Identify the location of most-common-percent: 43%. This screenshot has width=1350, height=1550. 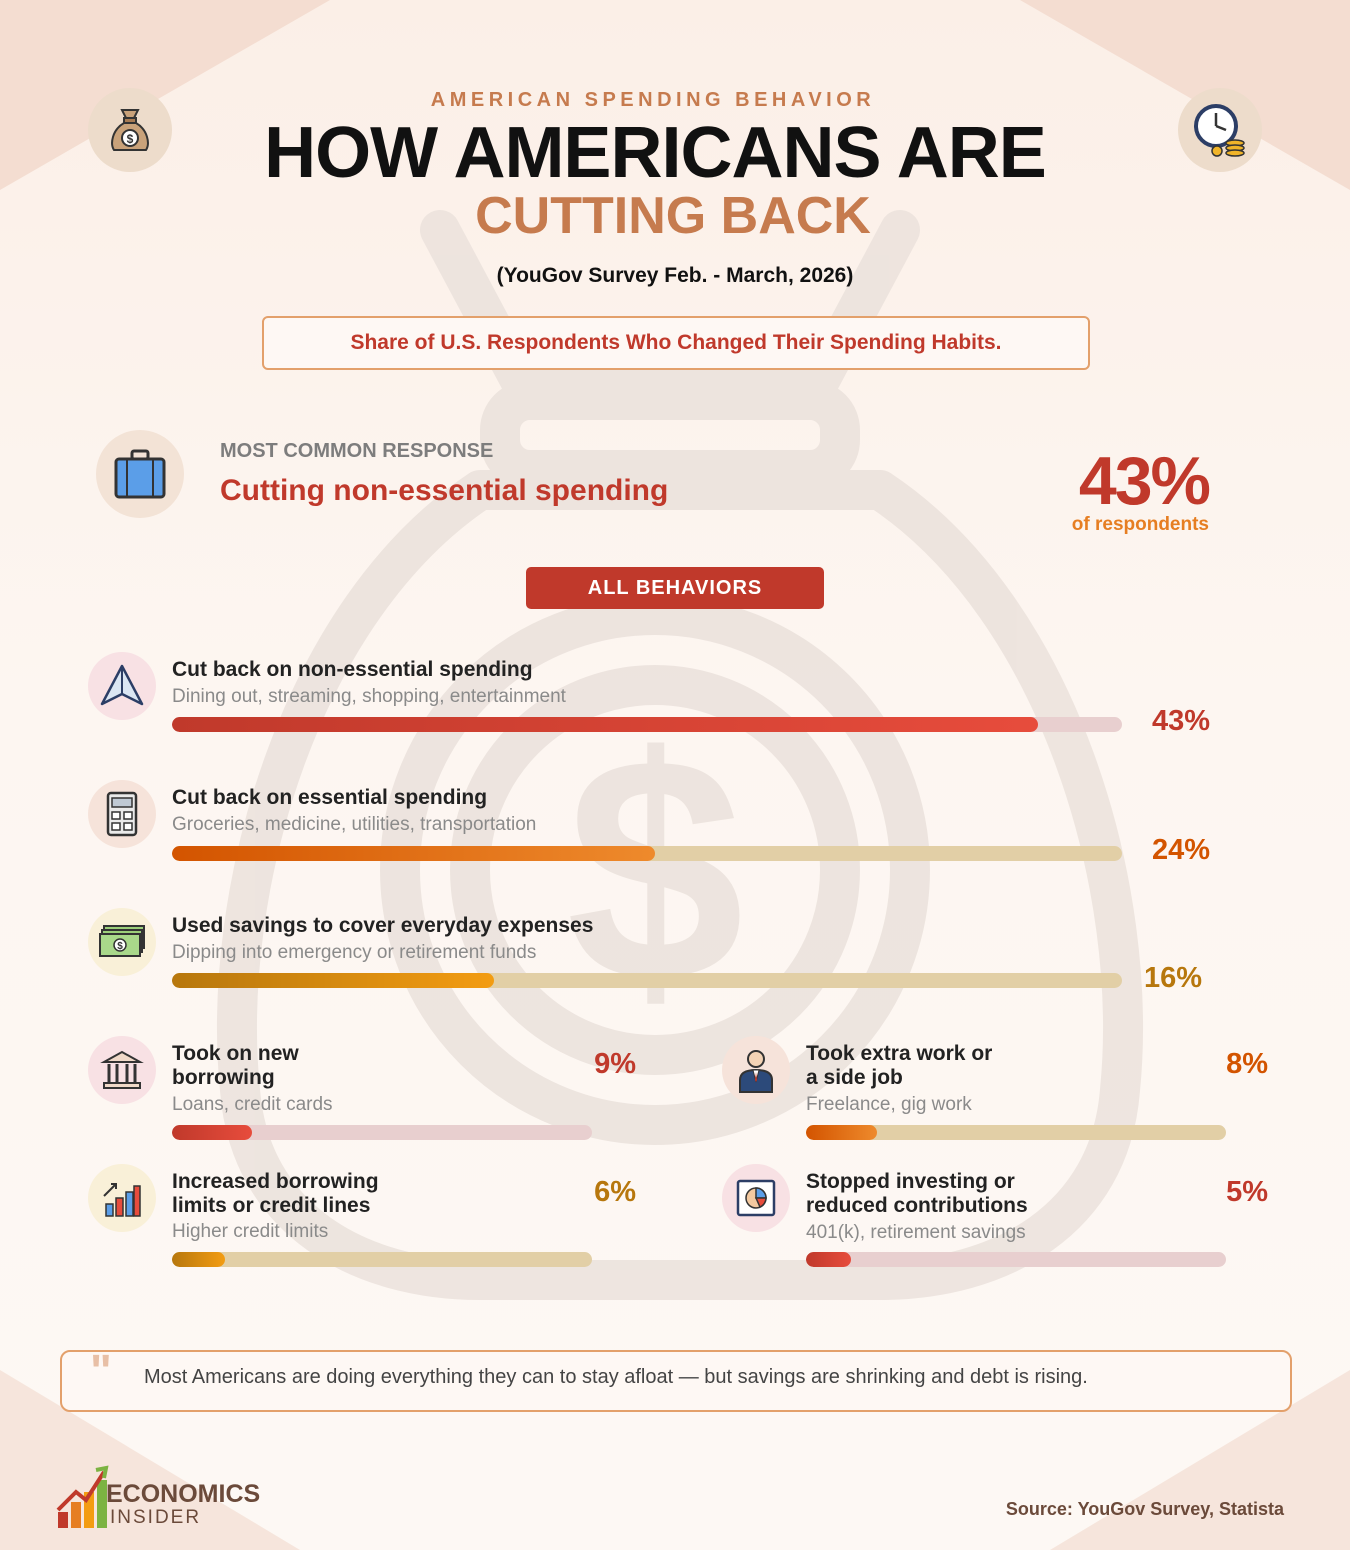
(1144, 481).